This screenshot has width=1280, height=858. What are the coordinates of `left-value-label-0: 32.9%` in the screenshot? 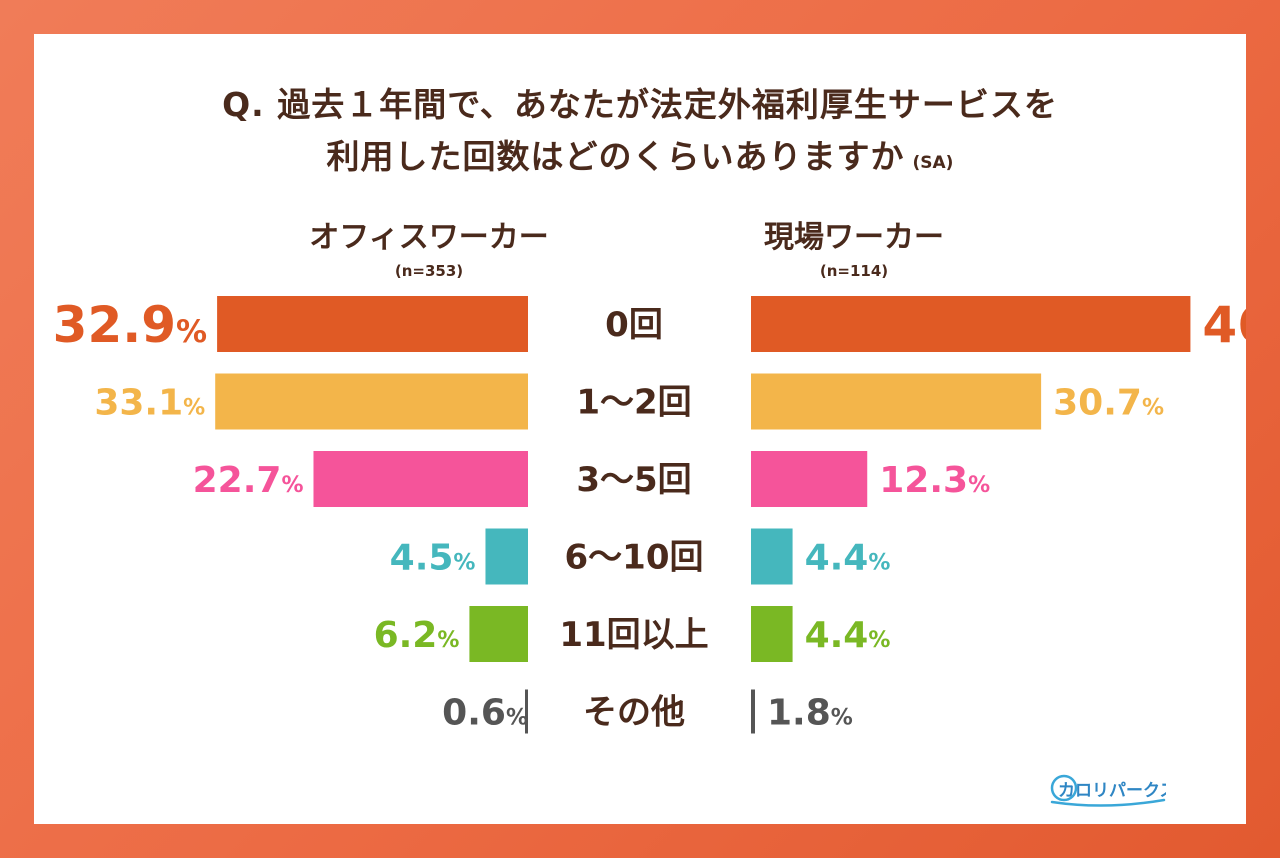 It's located at (130, 325).